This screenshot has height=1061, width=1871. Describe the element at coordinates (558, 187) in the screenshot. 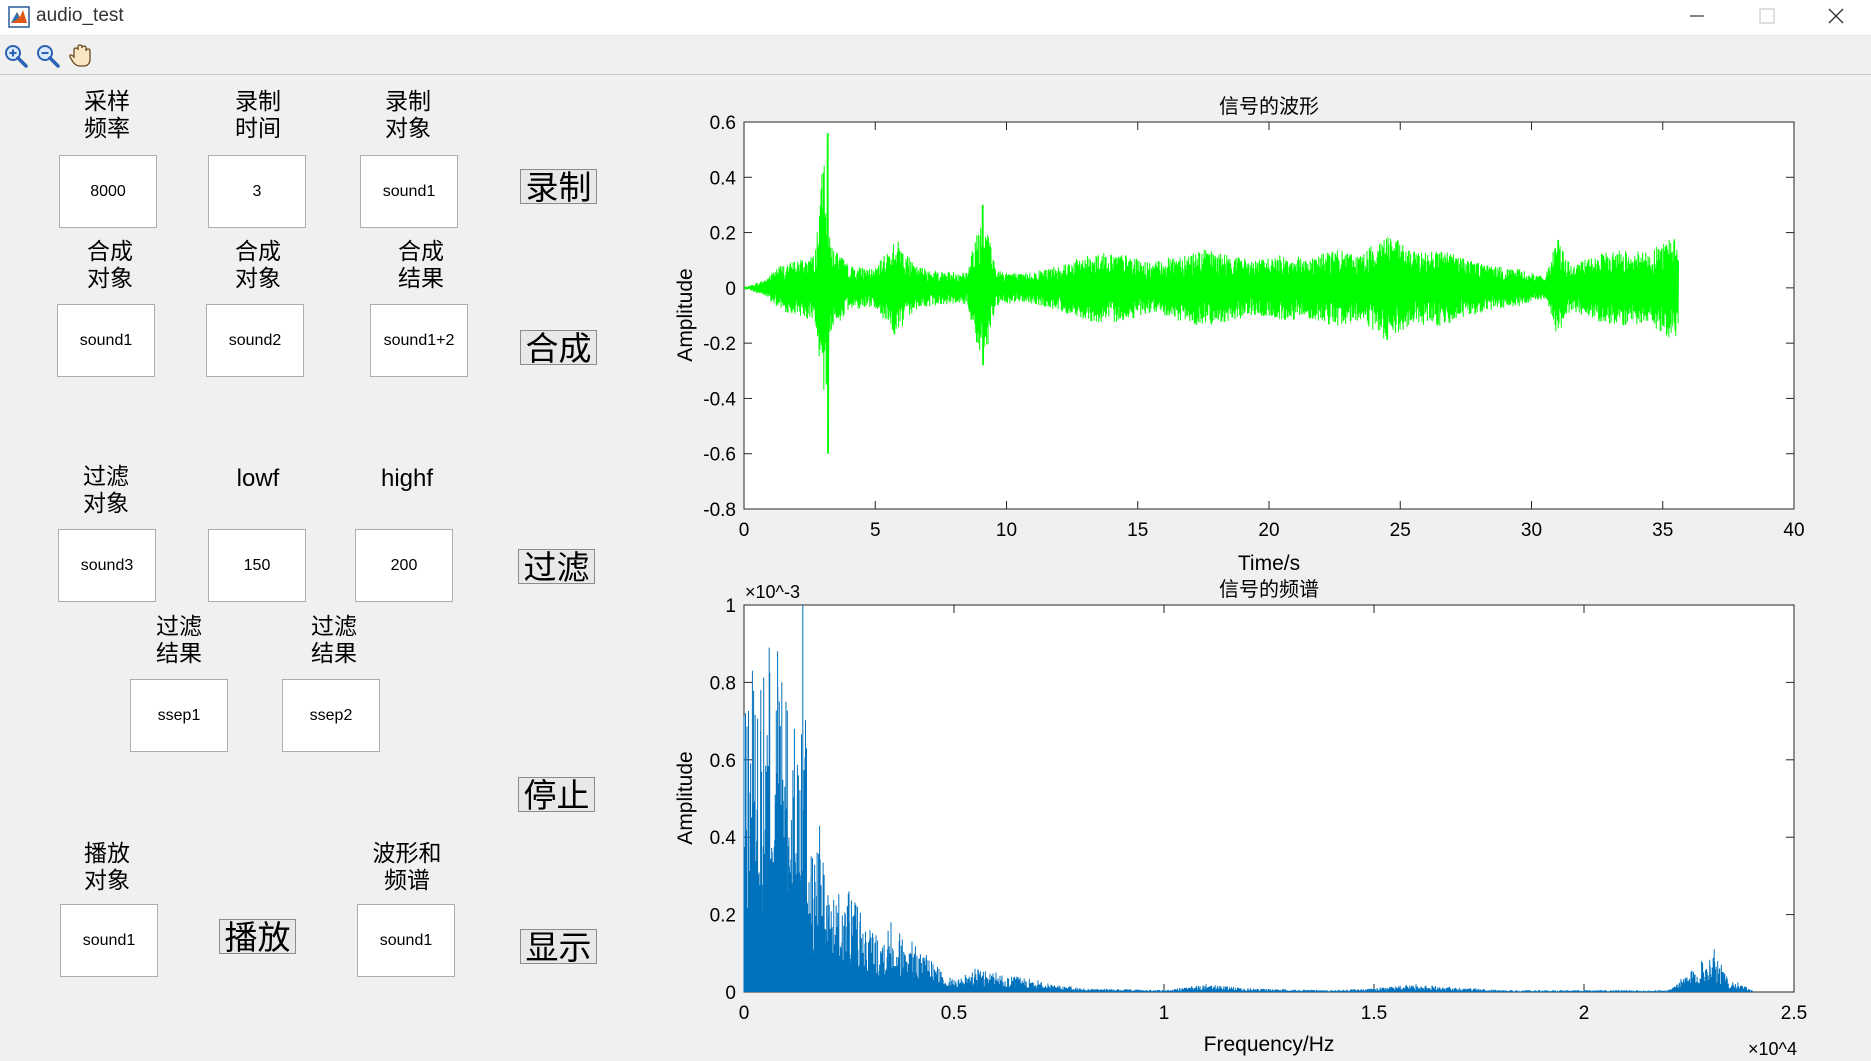

I see `record-button: 录制` at that location.